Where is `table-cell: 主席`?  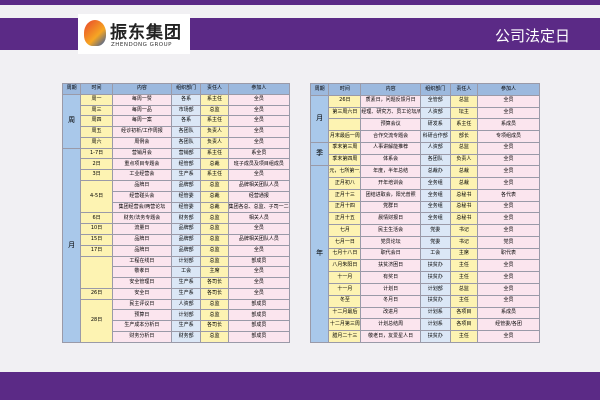
table-cell: 主席 is located at coordinates (214, 272).